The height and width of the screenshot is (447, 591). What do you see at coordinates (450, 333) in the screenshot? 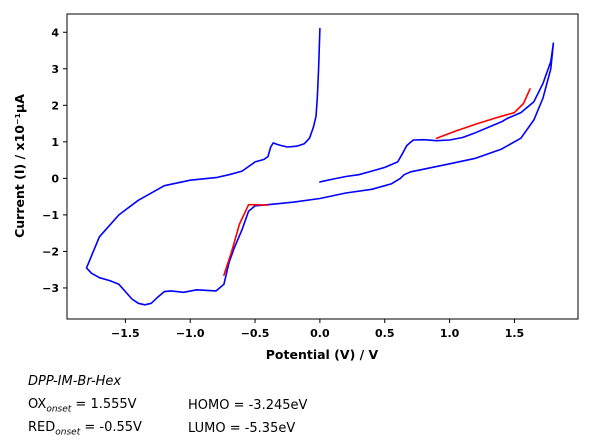
I see `x-tick-label: 1.0` at bounding box center [450, 333].